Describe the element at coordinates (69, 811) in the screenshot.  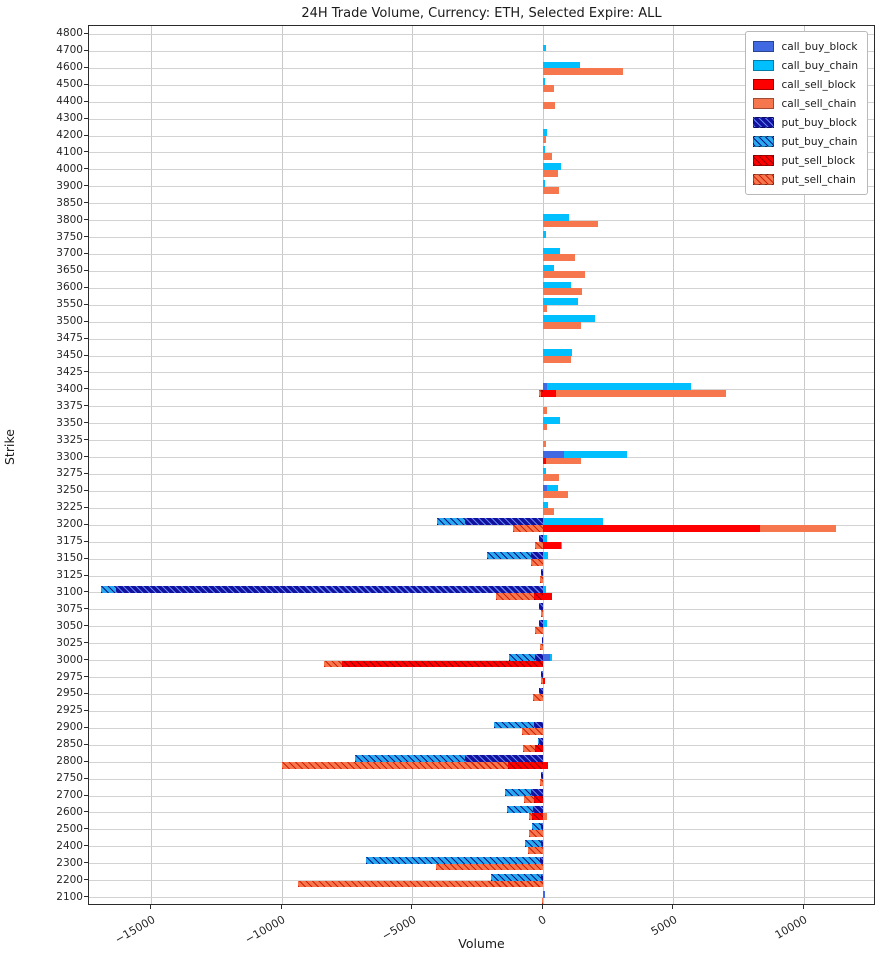
I see `y-tick-label: 2600` at that location.